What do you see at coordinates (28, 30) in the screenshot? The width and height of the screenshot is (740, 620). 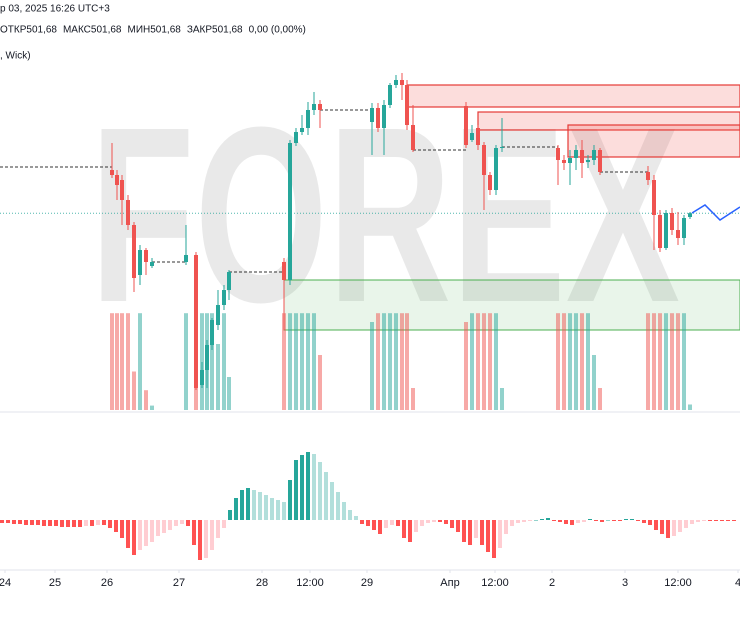 I see `ohlc-value: ОТКР501,68` at bounding box center [28, 30].